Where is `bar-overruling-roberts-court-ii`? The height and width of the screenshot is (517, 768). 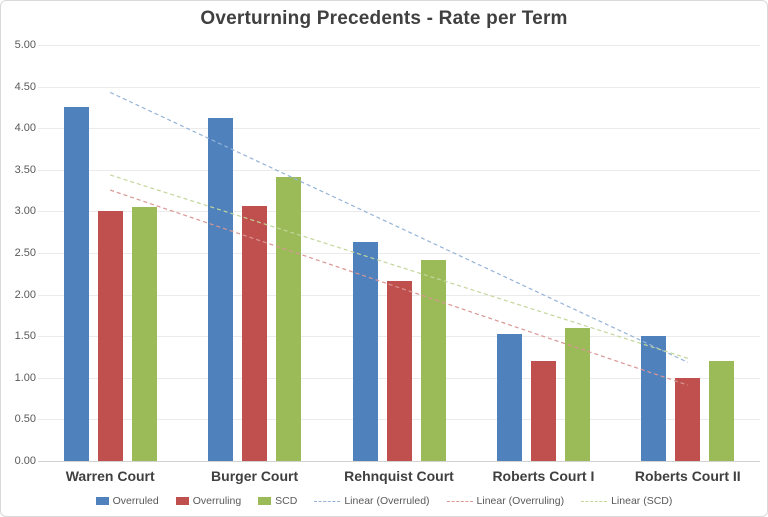
bar-overruling-roberts-court-ii is located at coordinates (688, 419).